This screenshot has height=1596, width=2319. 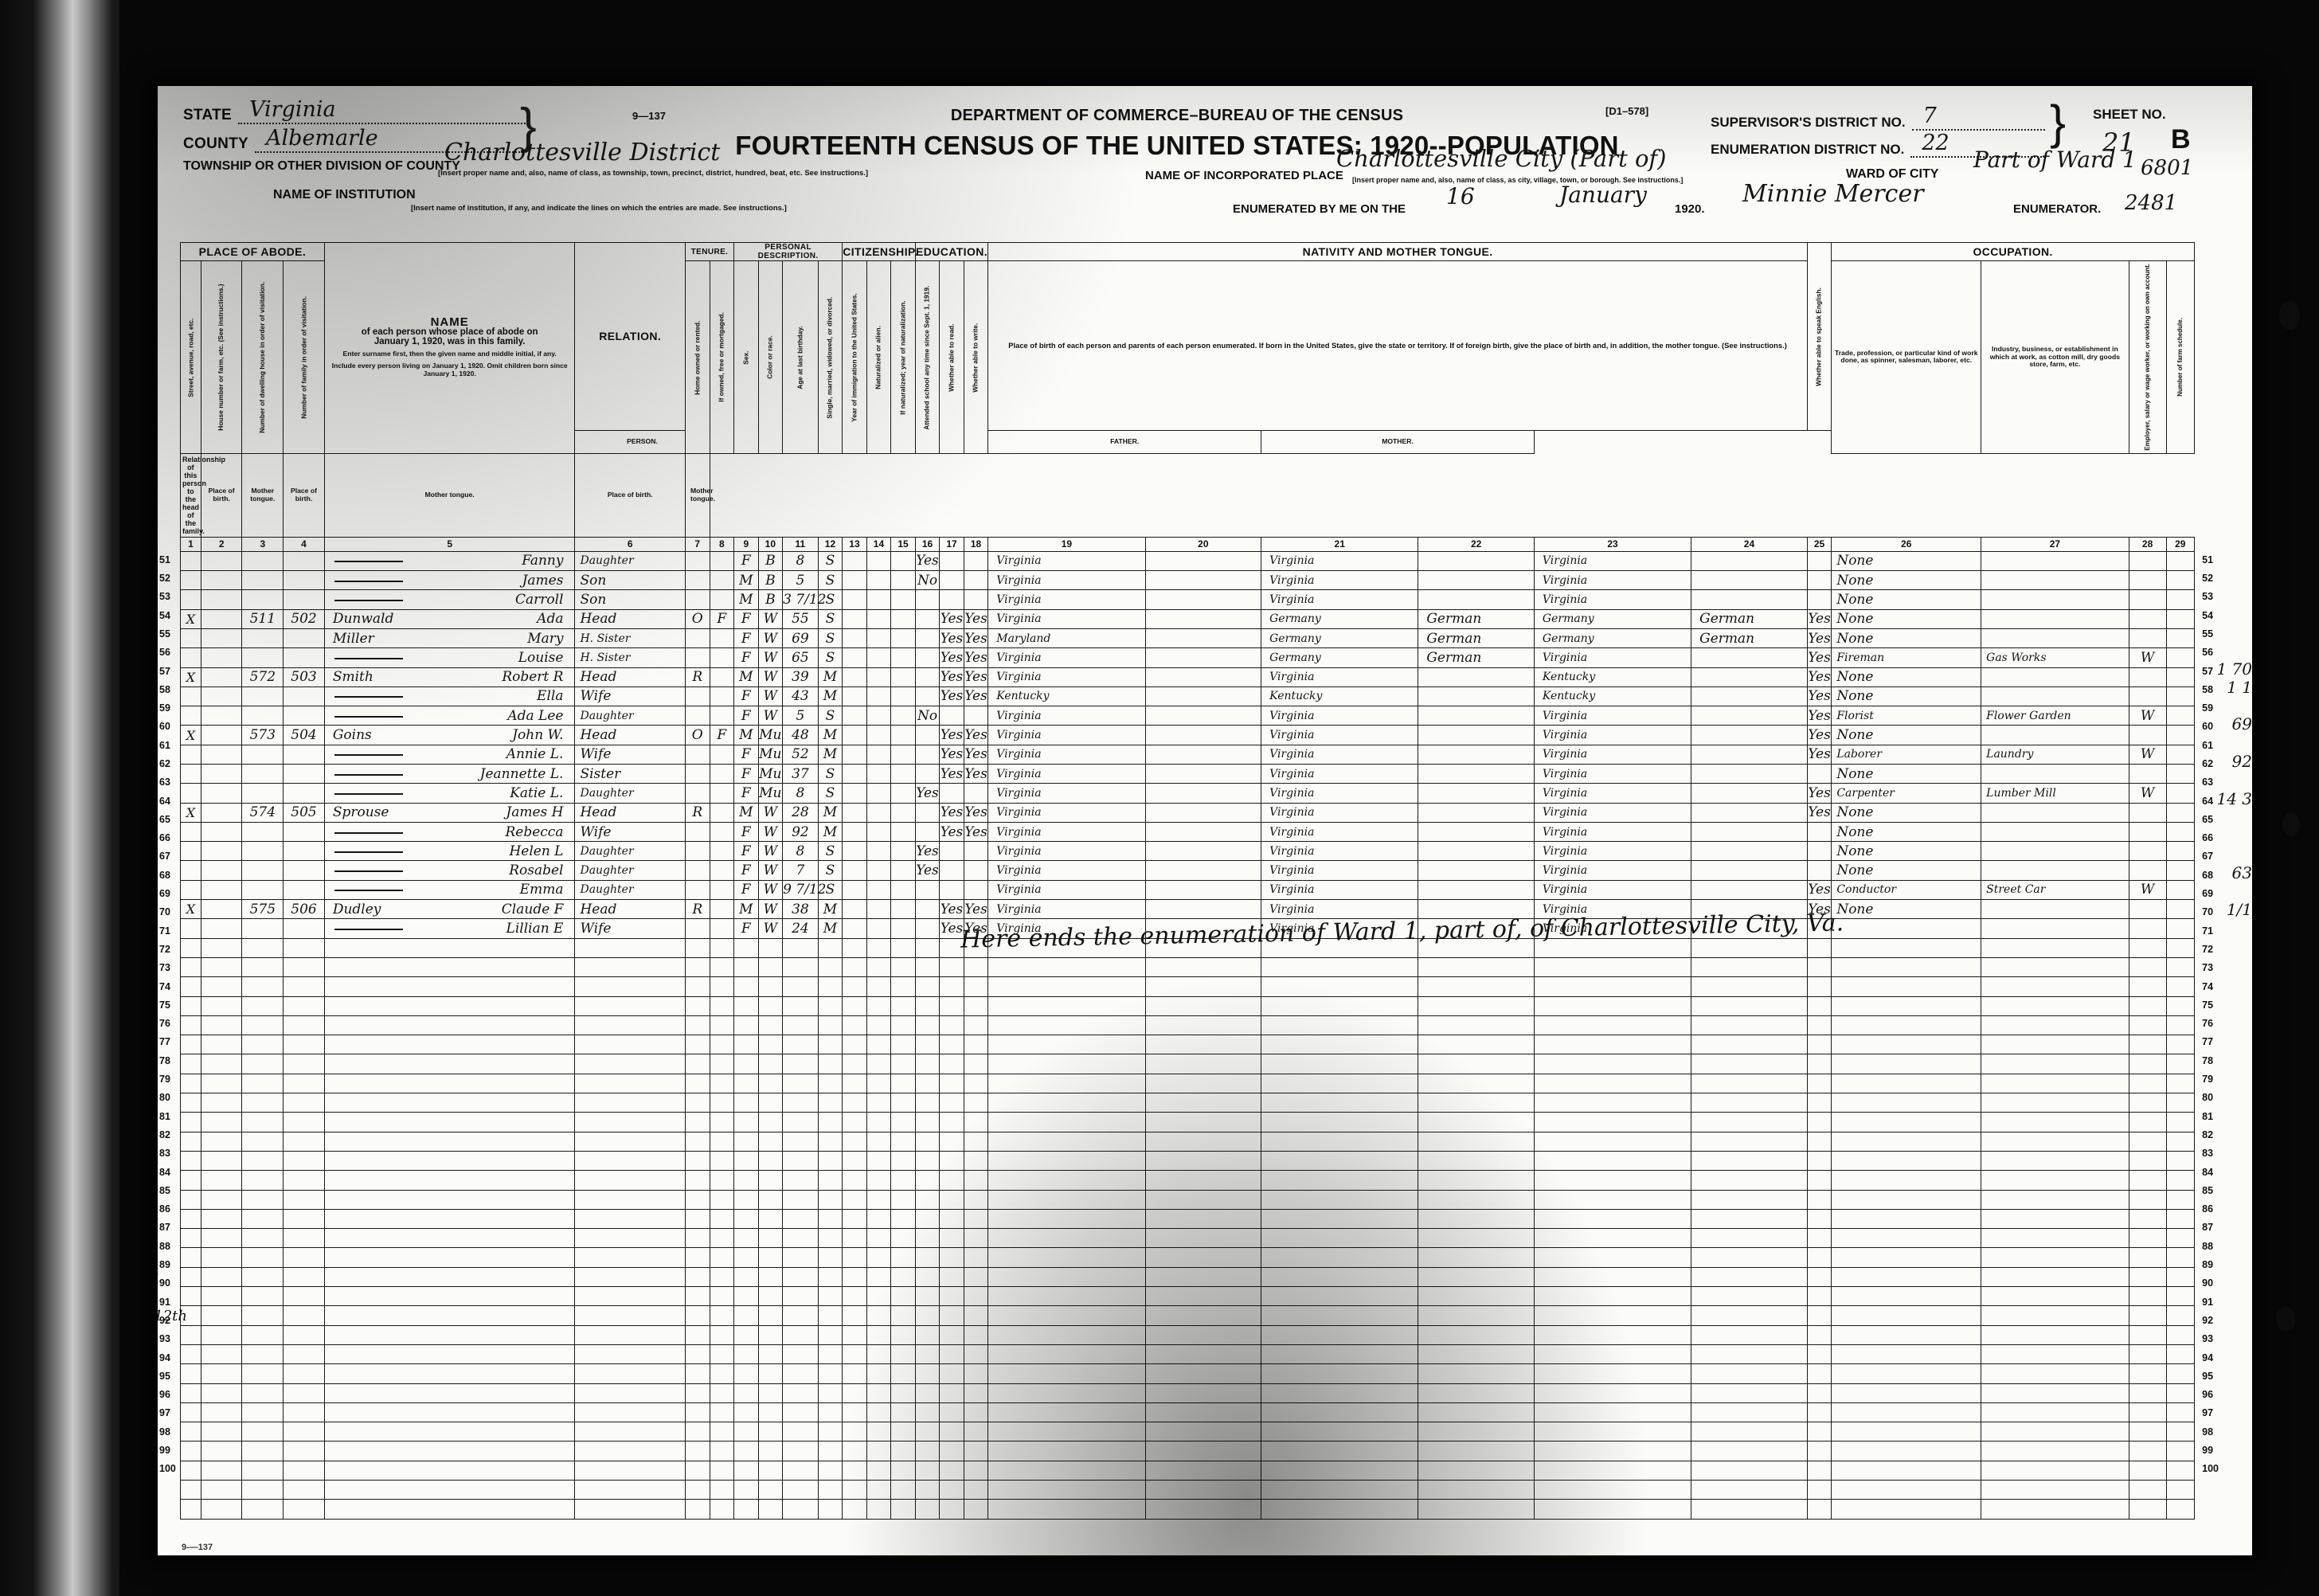 What do you see at coordinates (1066, 677) in the screenshot?
I see `col-person-pob-cell: Virginia` at bounding box center [1066, 677].